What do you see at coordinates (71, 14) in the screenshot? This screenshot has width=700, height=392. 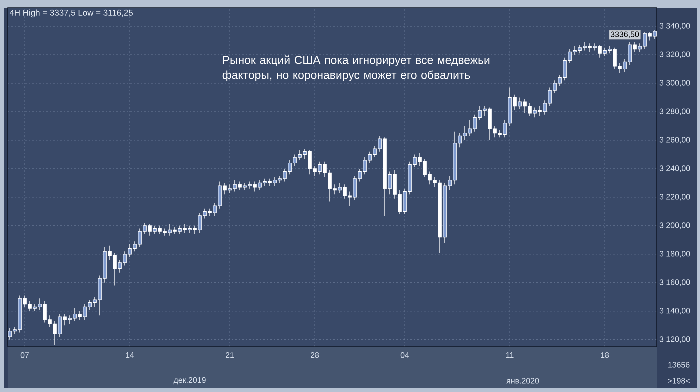 I see `chart-title: 4H High = 3337,5 Low = 3116,25` at bounding box center [71, 14].